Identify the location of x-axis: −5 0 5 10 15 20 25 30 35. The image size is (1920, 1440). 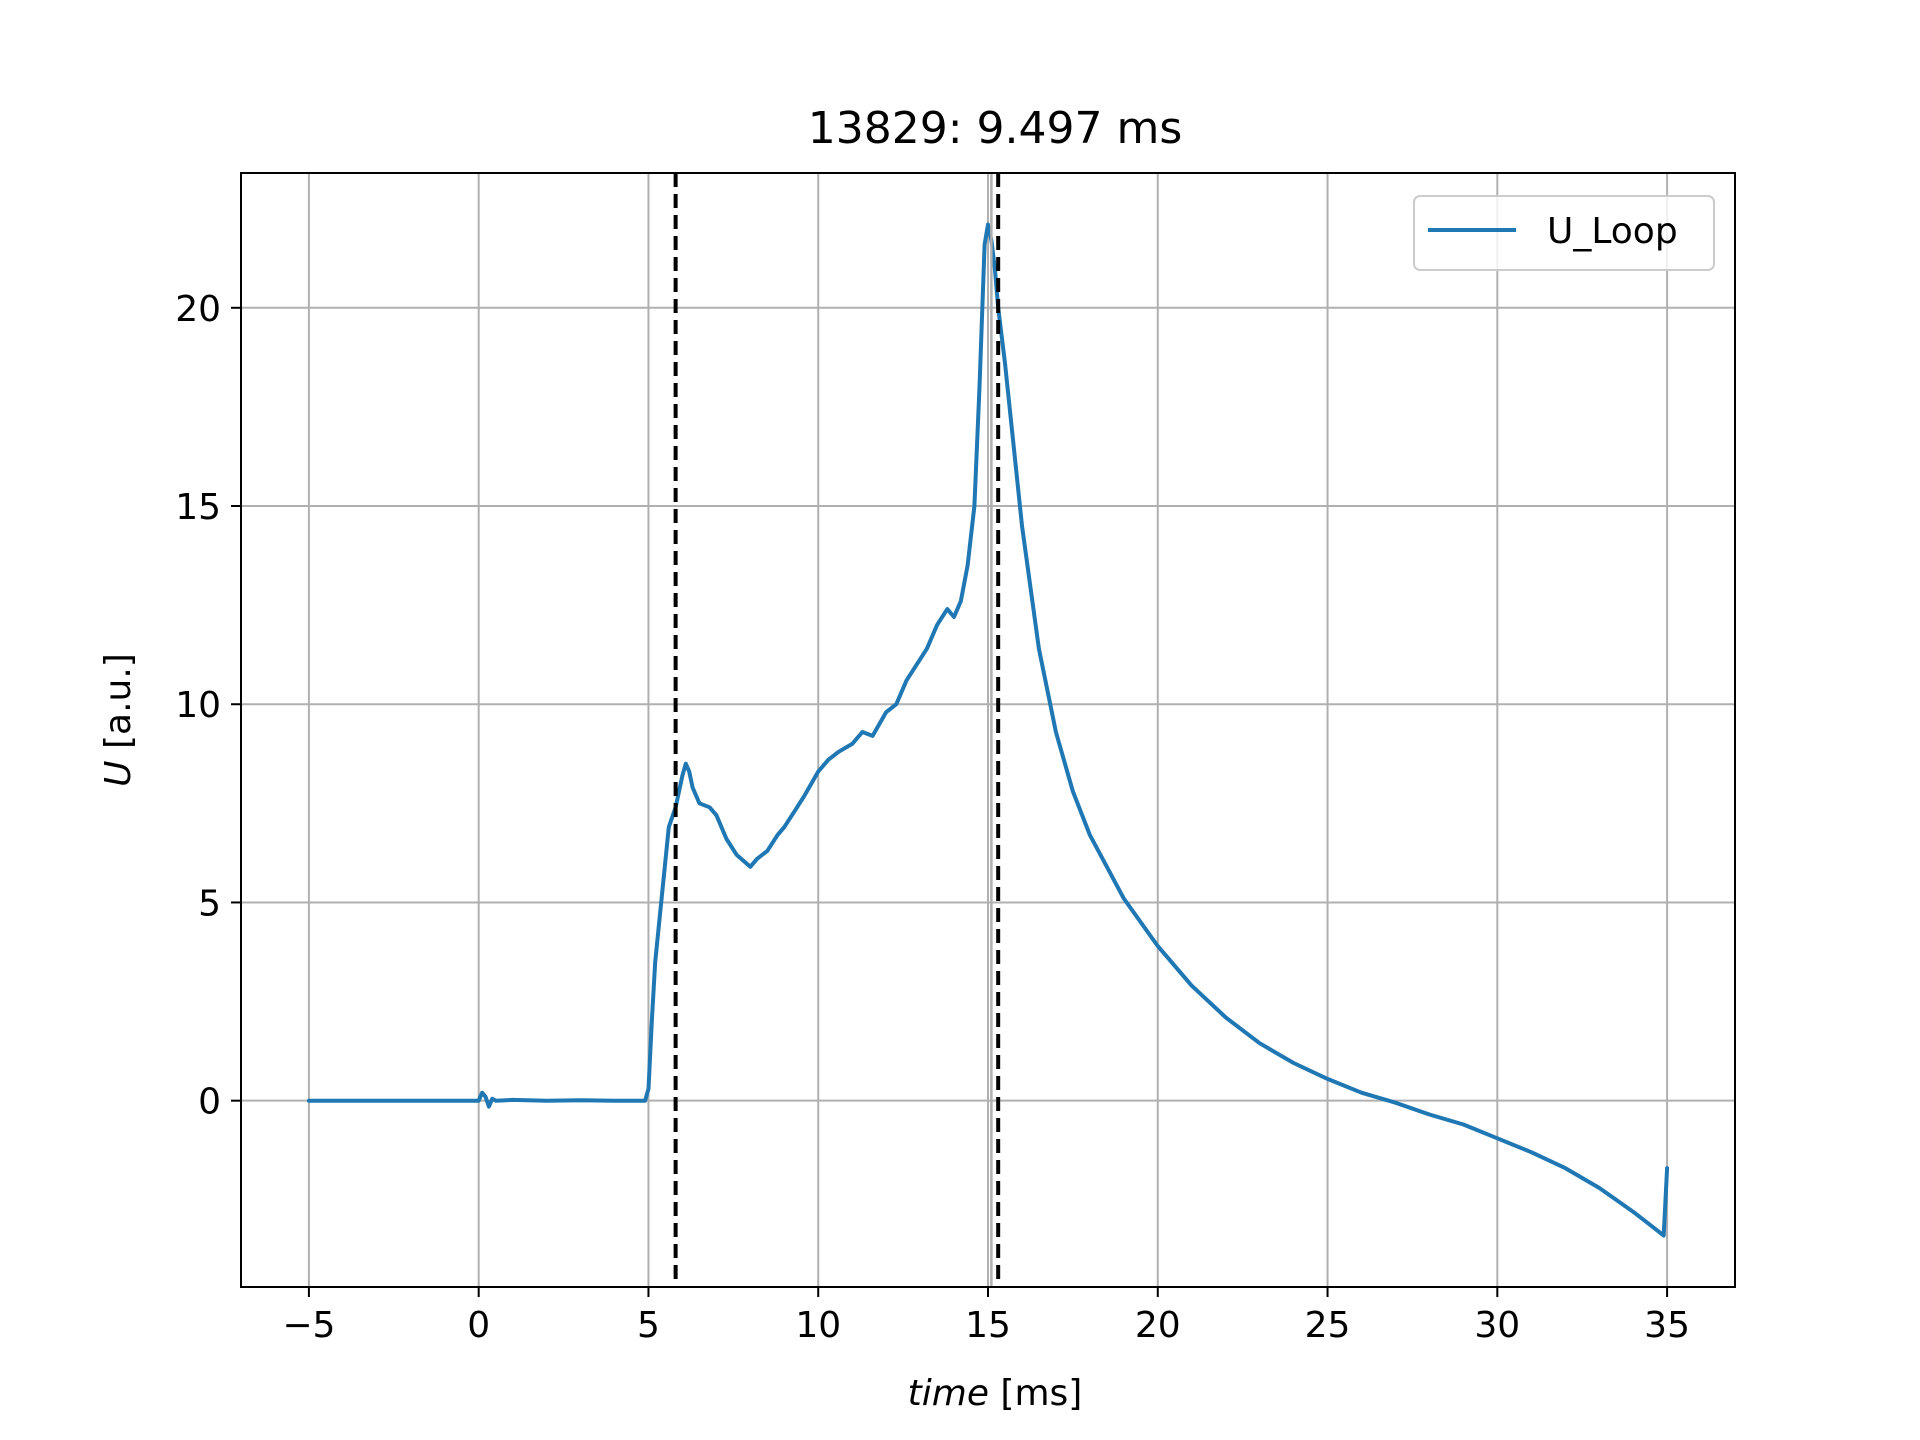
(986, 1316).